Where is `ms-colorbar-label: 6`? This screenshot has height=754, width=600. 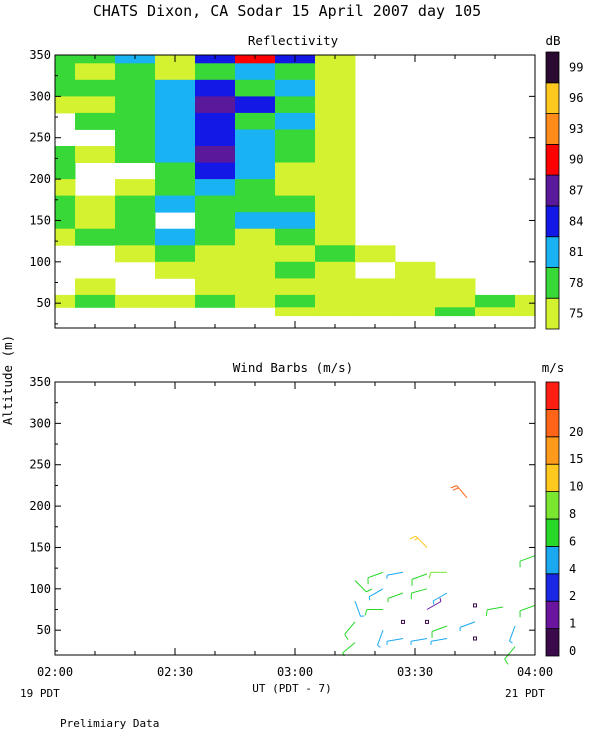 ms-colorbar-label: 6 is located at coordinates (572, 541).